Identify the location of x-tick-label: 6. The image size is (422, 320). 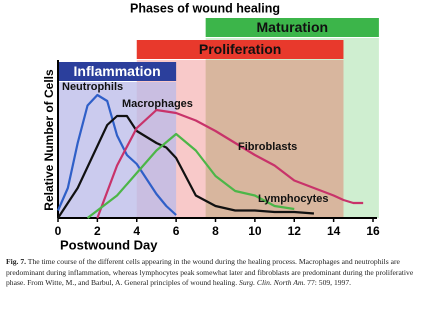
(176, 231).